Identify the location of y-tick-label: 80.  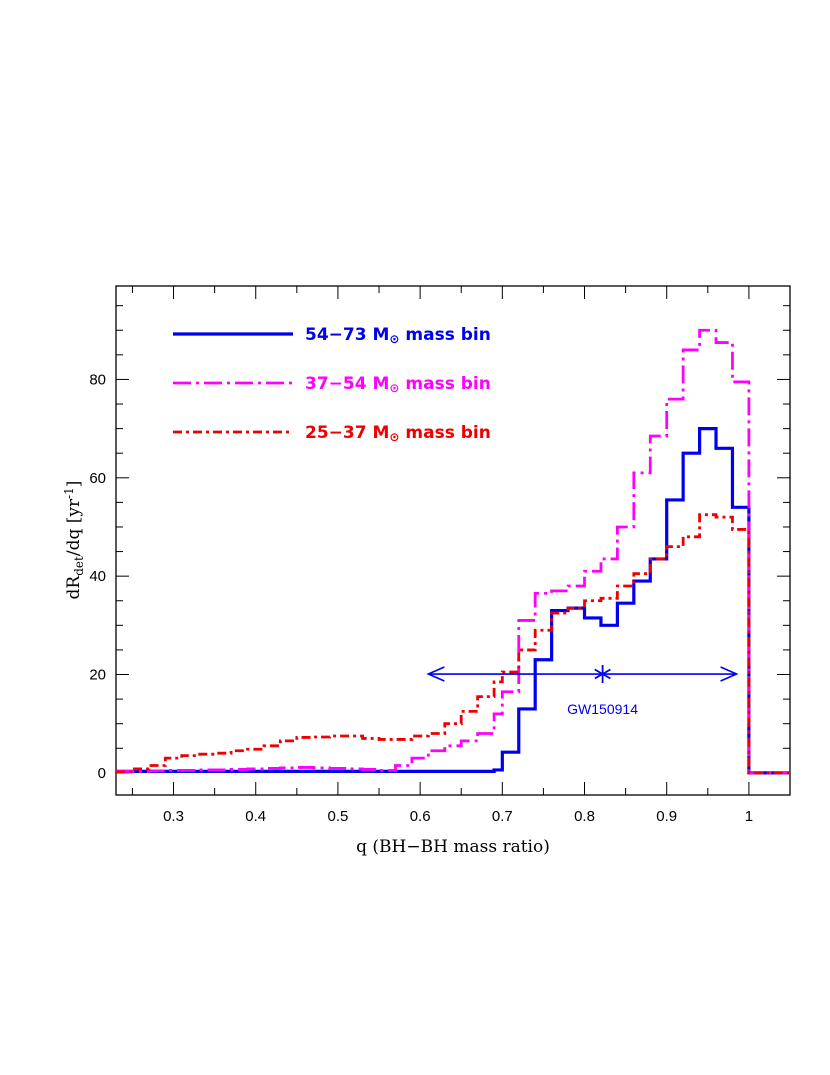
(97, 379).